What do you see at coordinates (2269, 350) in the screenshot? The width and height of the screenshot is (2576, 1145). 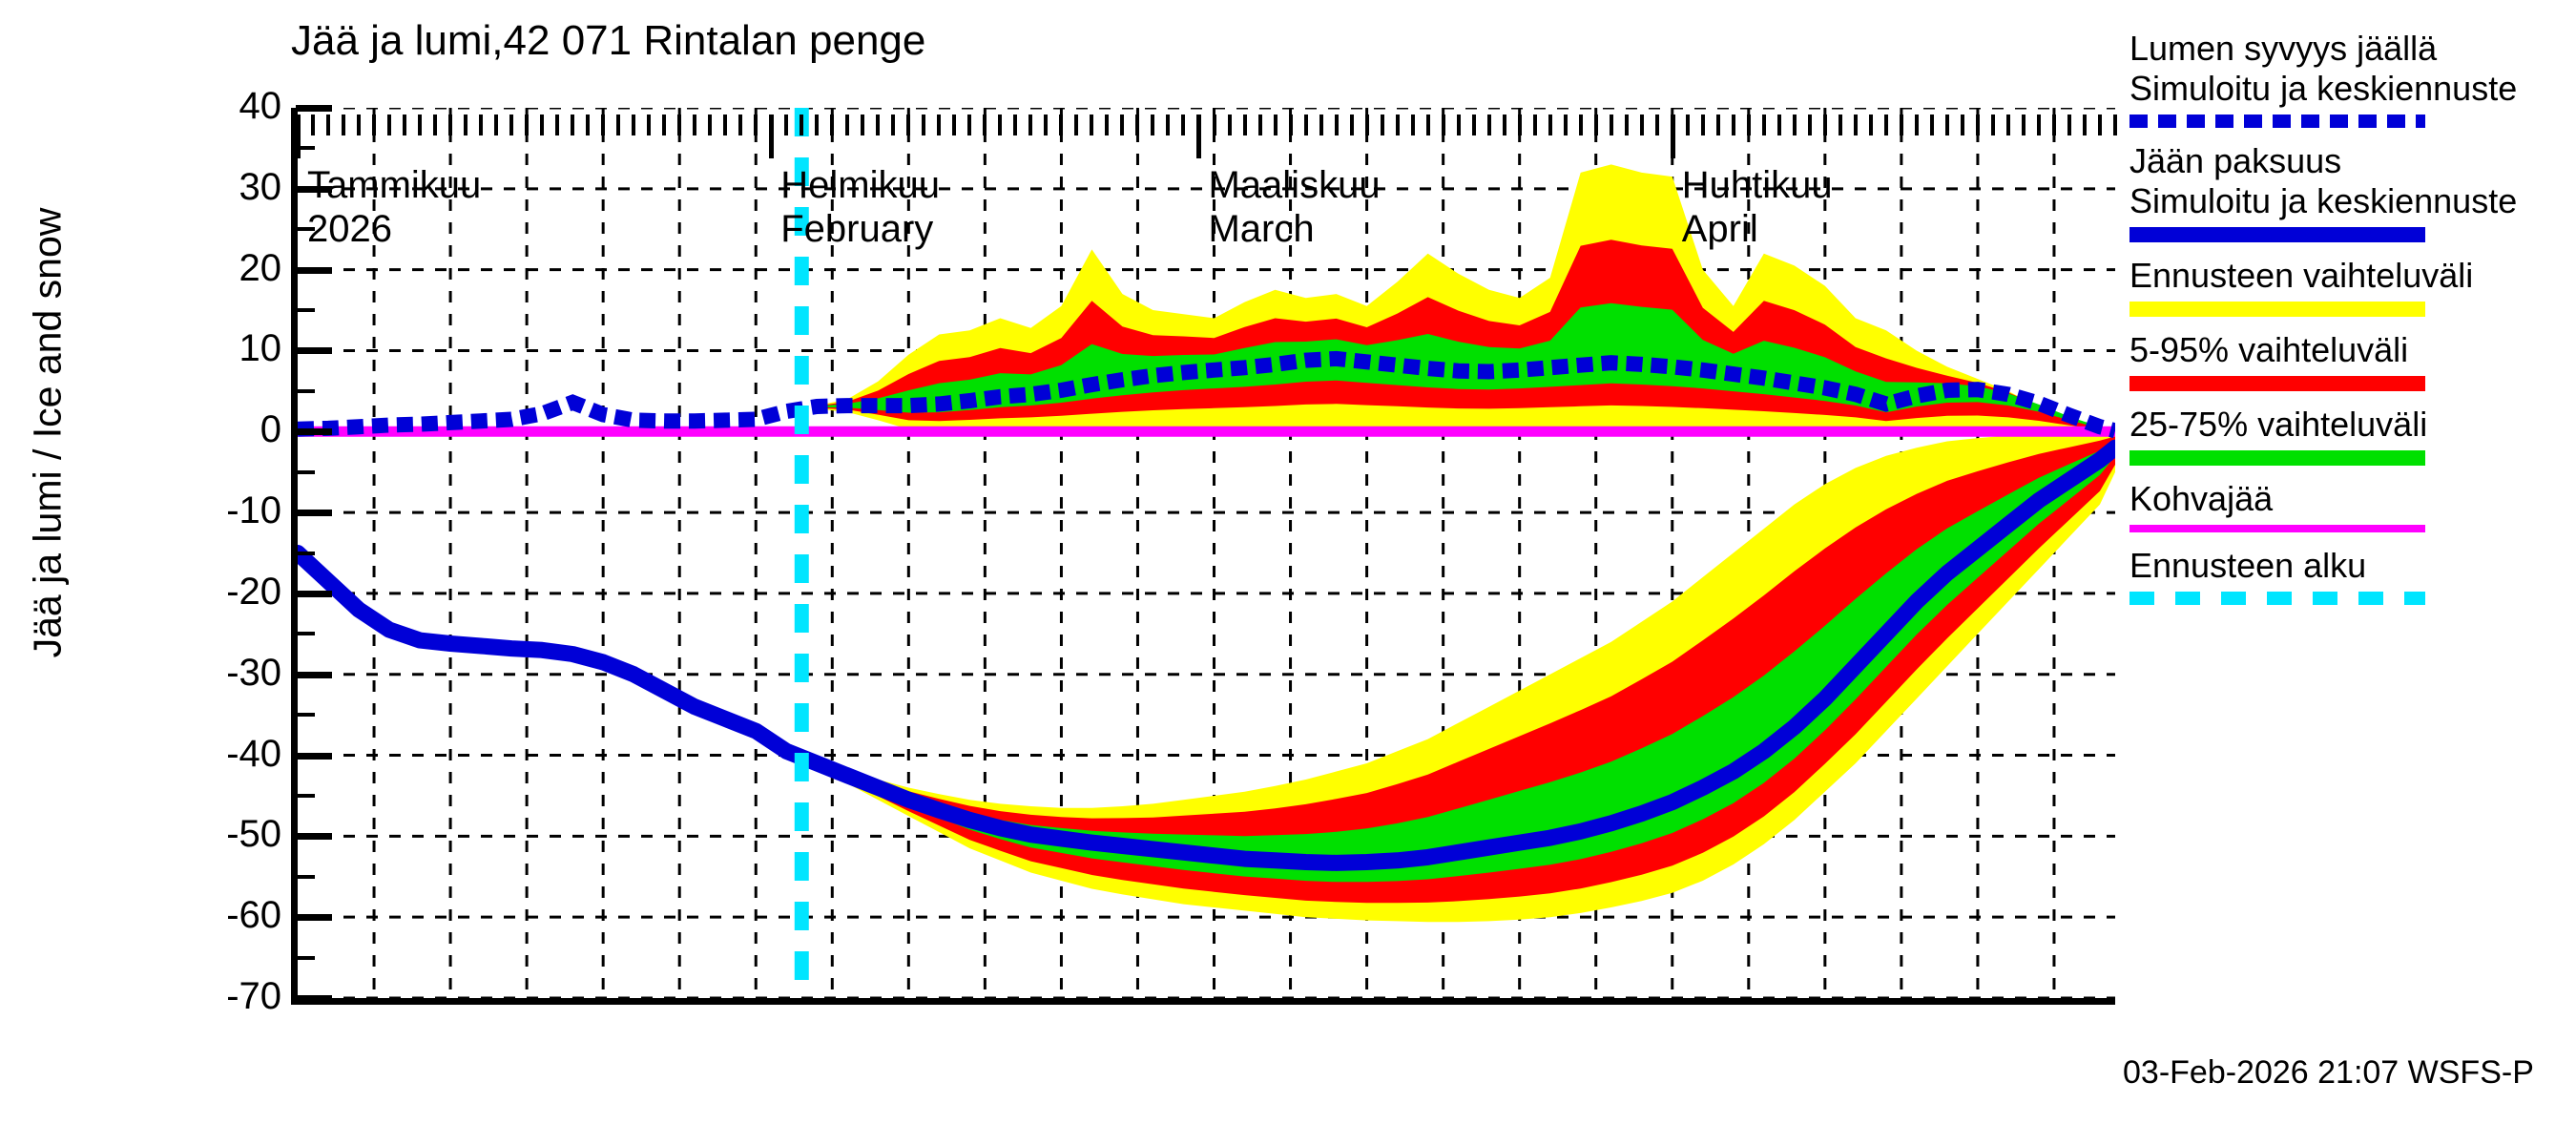 I see `legend-title: 5-95% vaihteluväli` at bounding box center [2269, 350].